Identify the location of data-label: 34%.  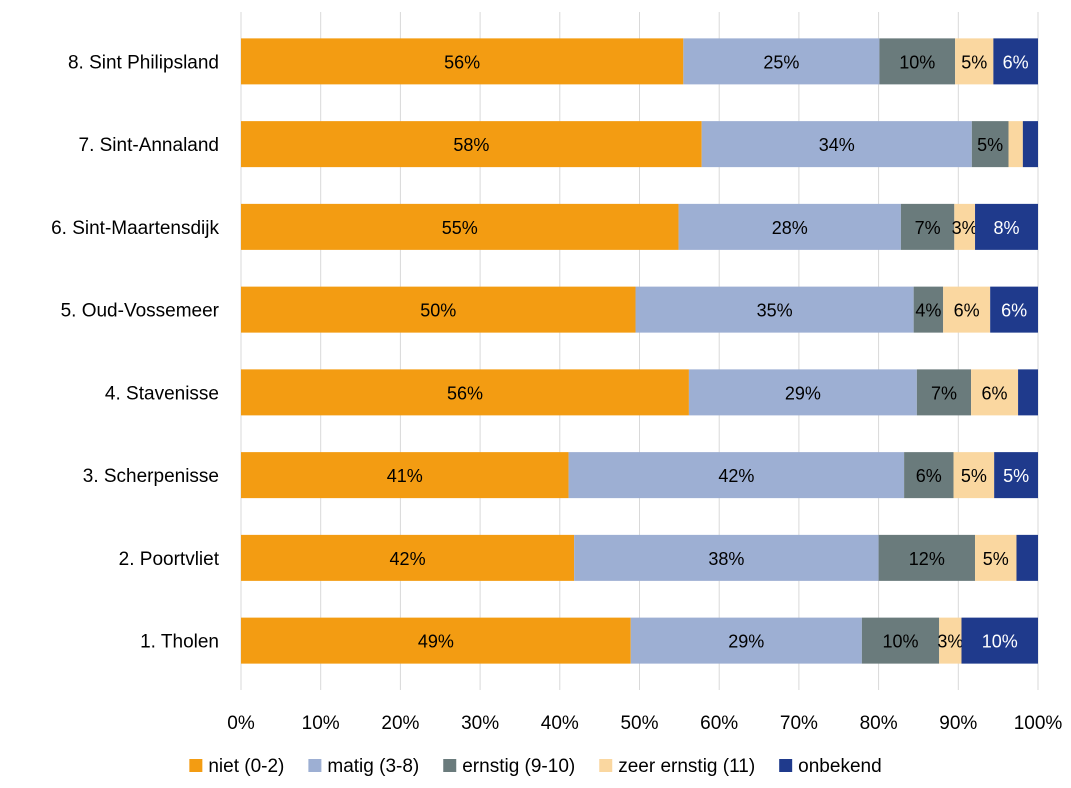
(837, 145).